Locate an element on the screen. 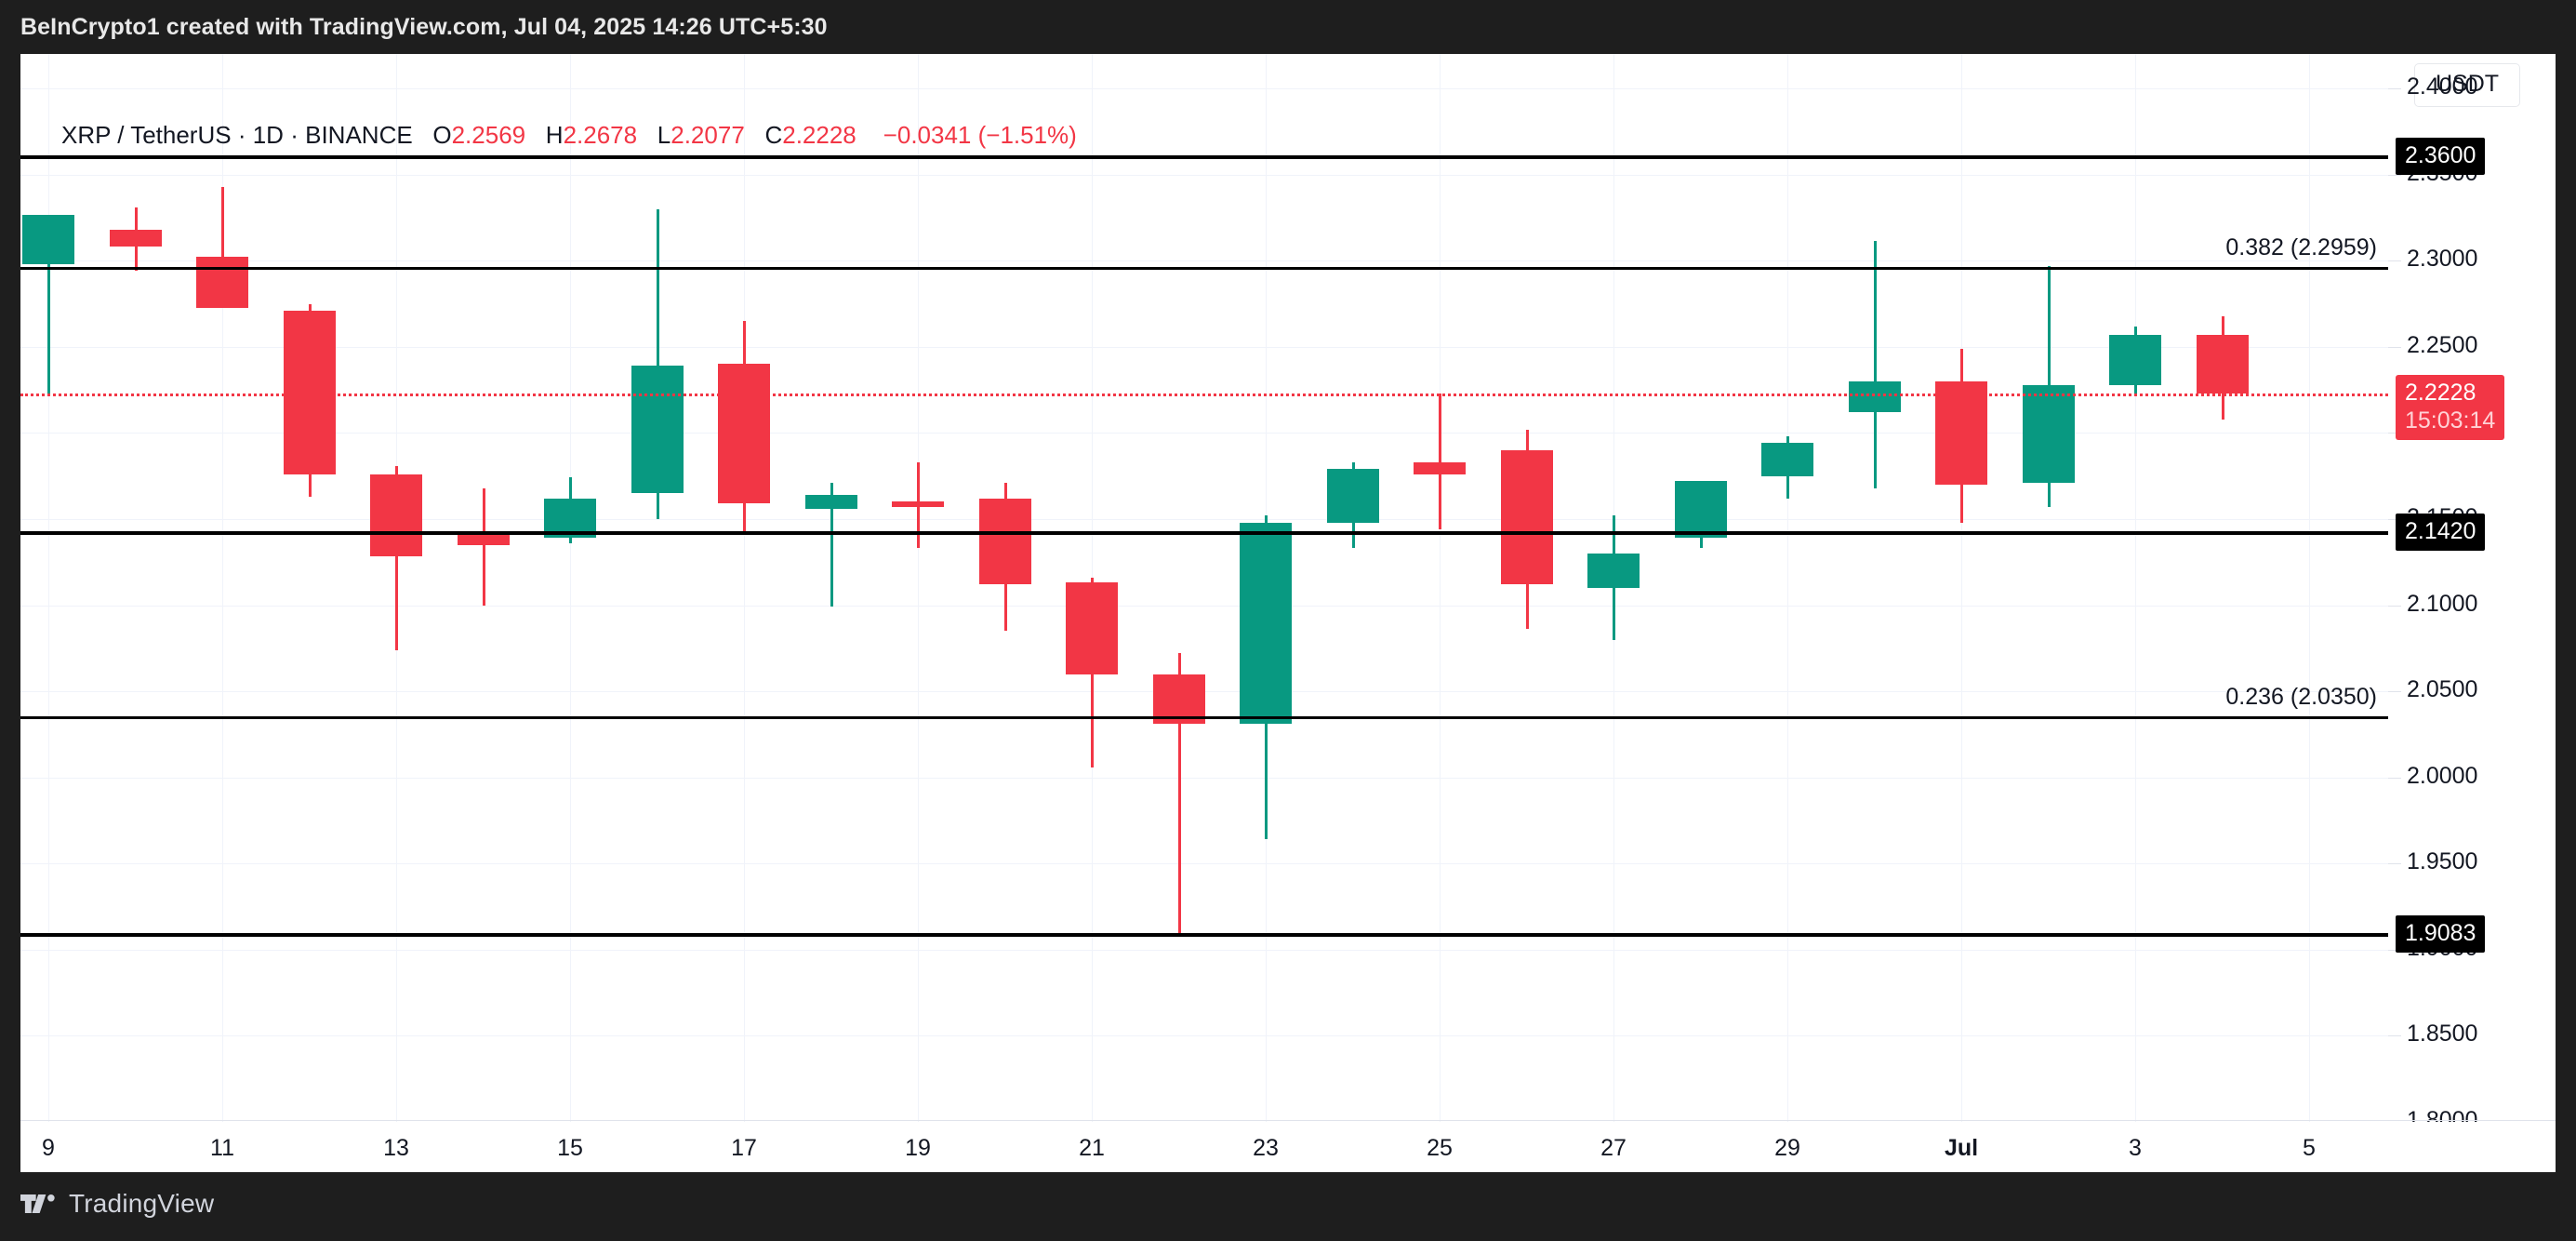  tradingview-logo: TradingView is located at coordinates (117, 1204).